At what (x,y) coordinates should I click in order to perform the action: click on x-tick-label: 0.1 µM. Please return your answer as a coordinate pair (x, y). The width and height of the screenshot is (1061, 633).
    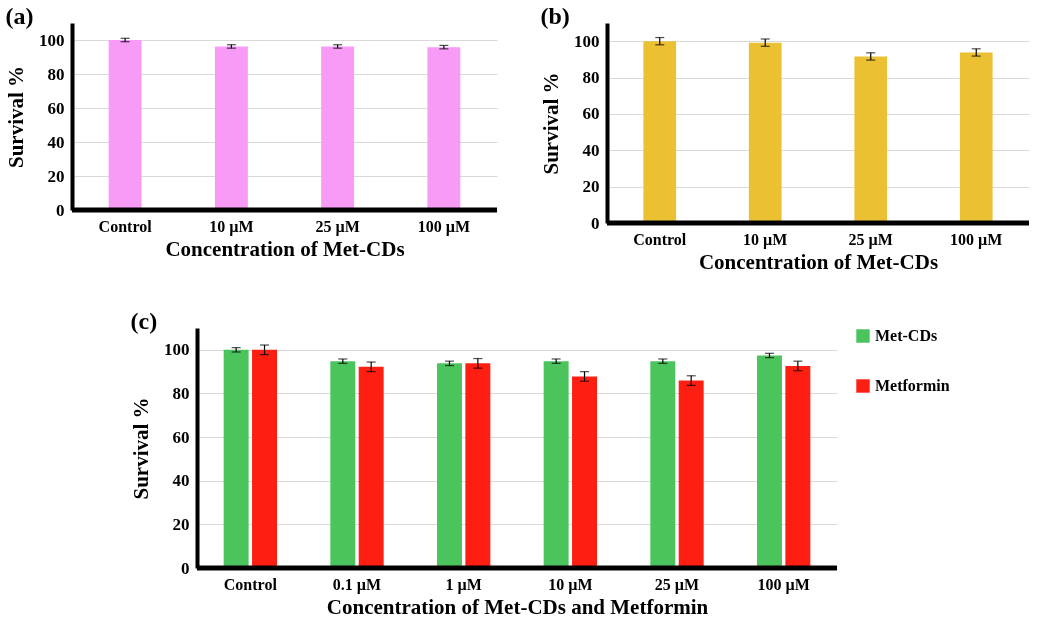
    Looking at the image, I should click on (357, 584).